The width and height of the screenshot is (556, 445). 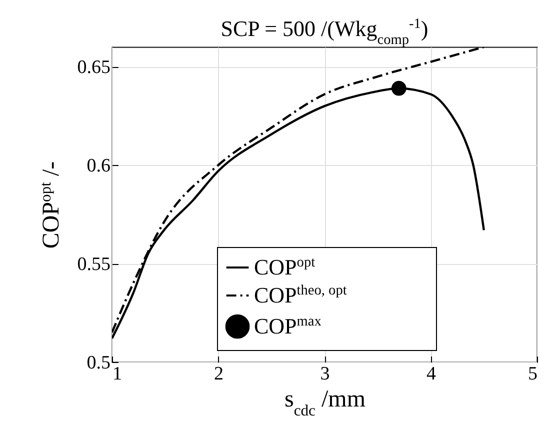 What do you see at coordinates (93, 265) in the screenshot?
I see `y-tick-label: 0.55` at bounding box center [93, 265].